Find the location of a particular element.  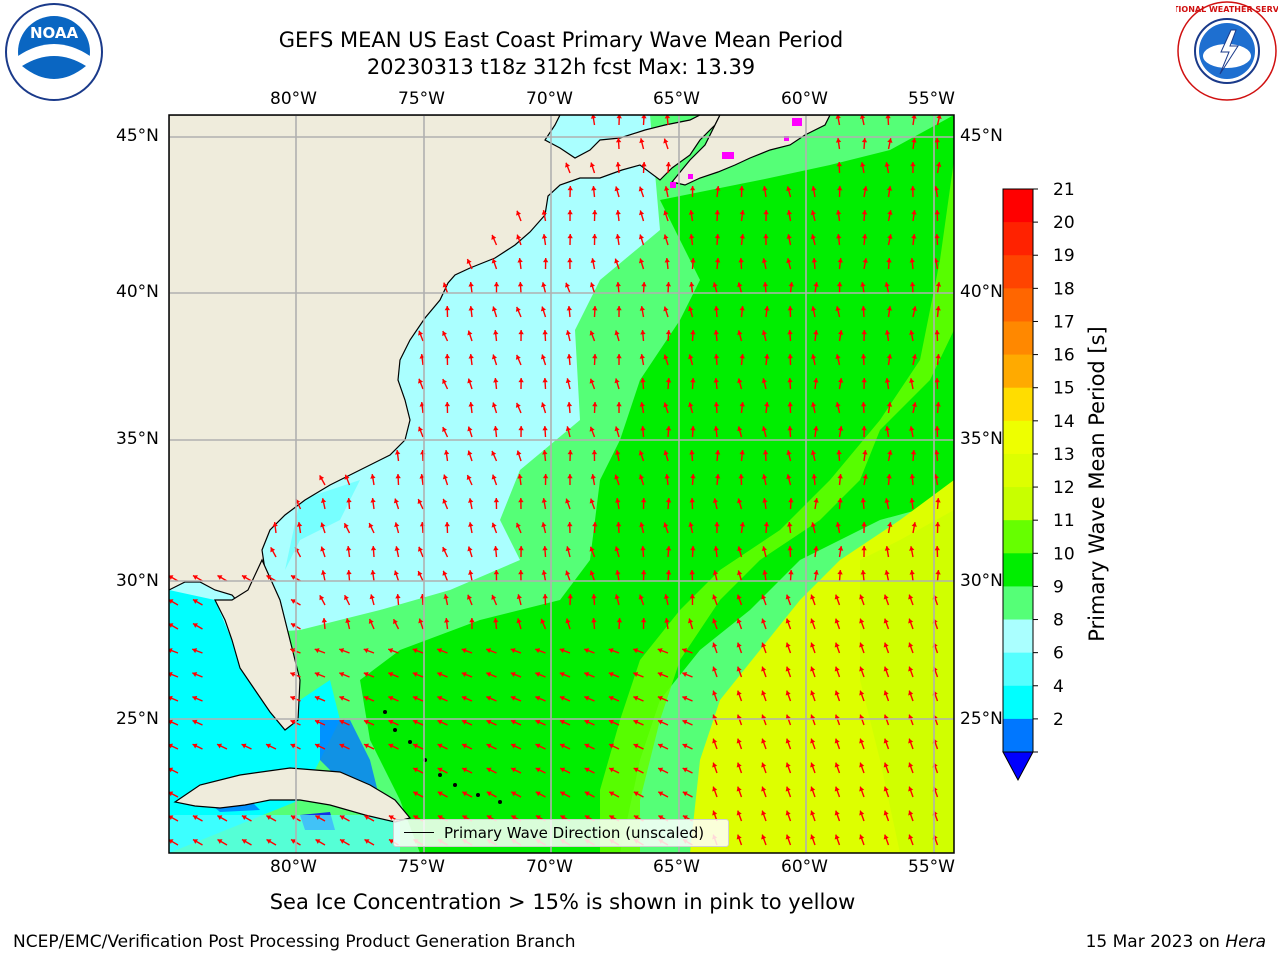

colorbar: 21 20 19 18 17 16 15 14 13 12 11 10 9 8 6 4 2 is located at coordinates (1038, 481).